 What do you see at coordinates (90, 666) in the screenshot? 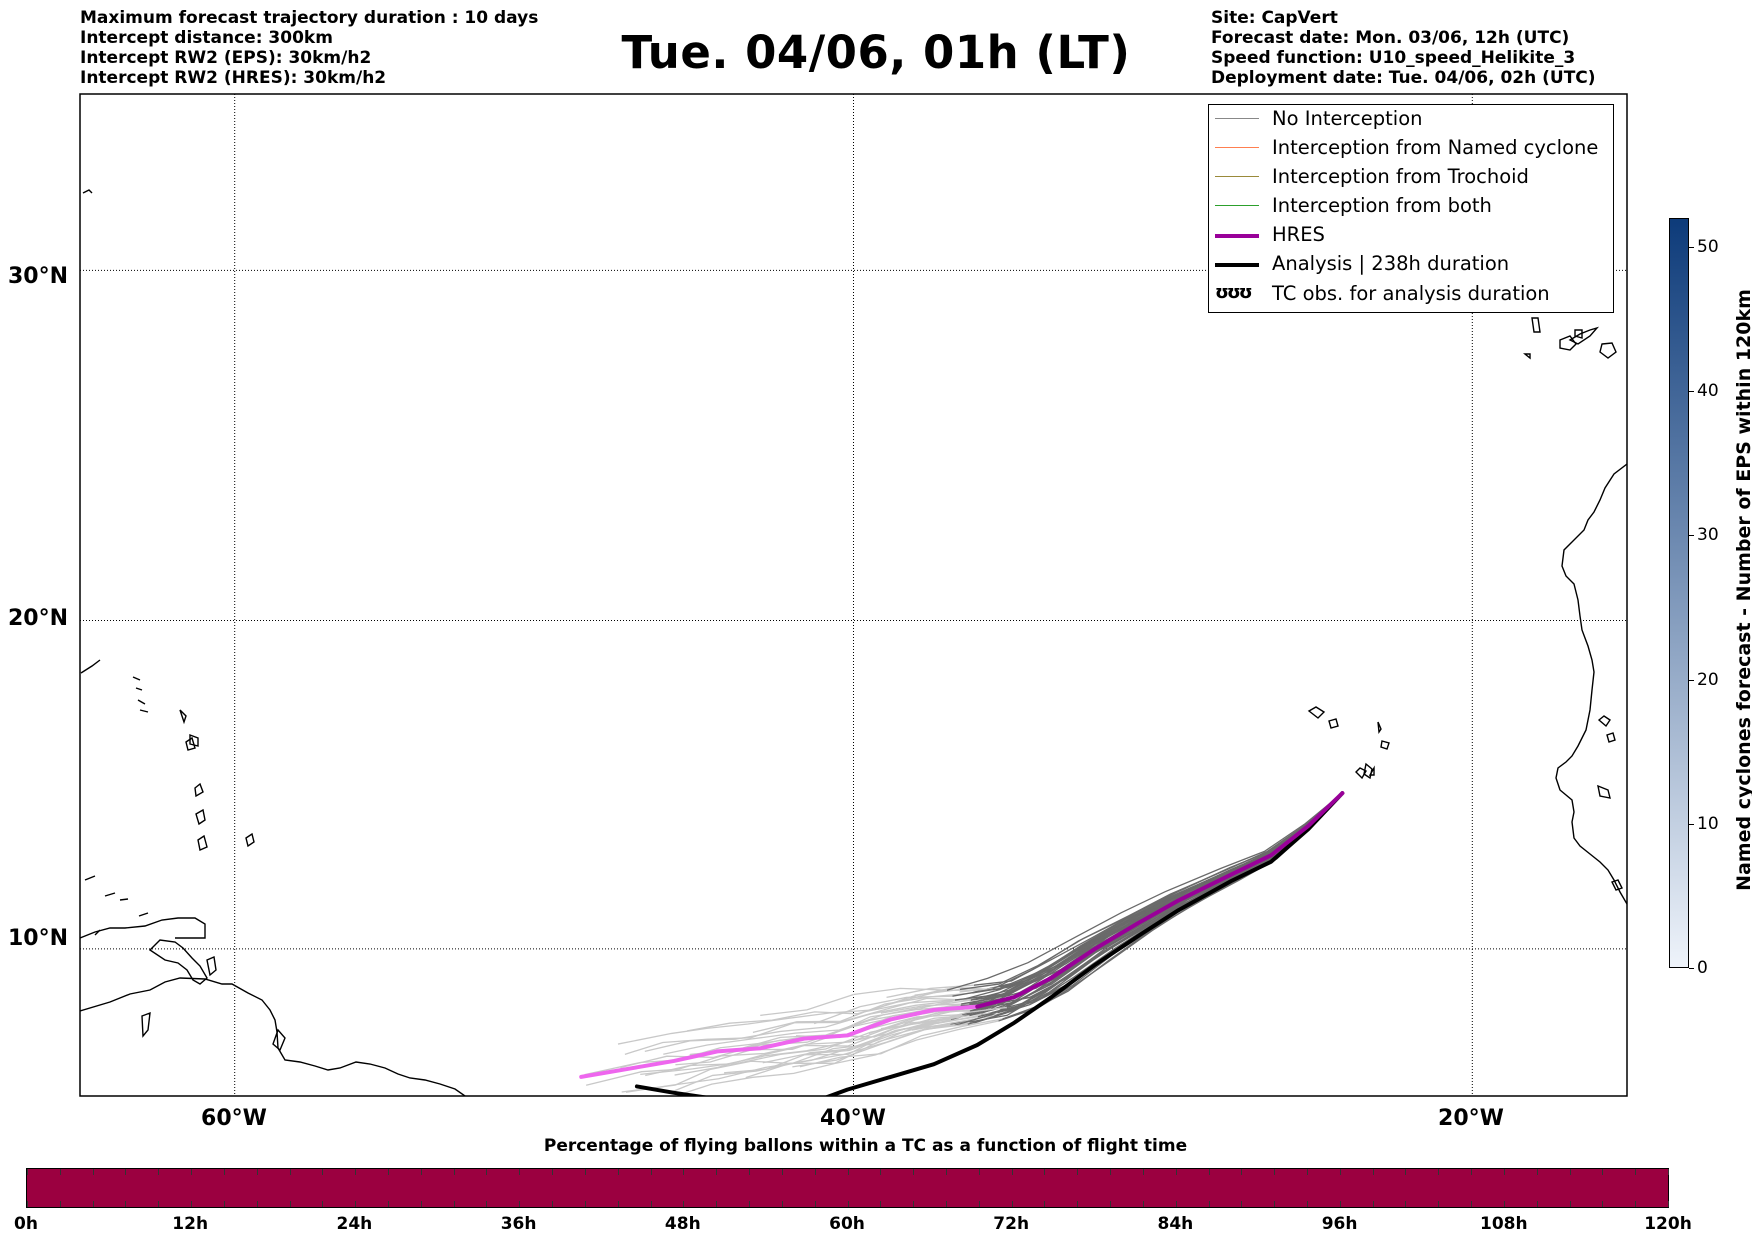
I see `lesser-antilles` at bounding box center [90, 666].